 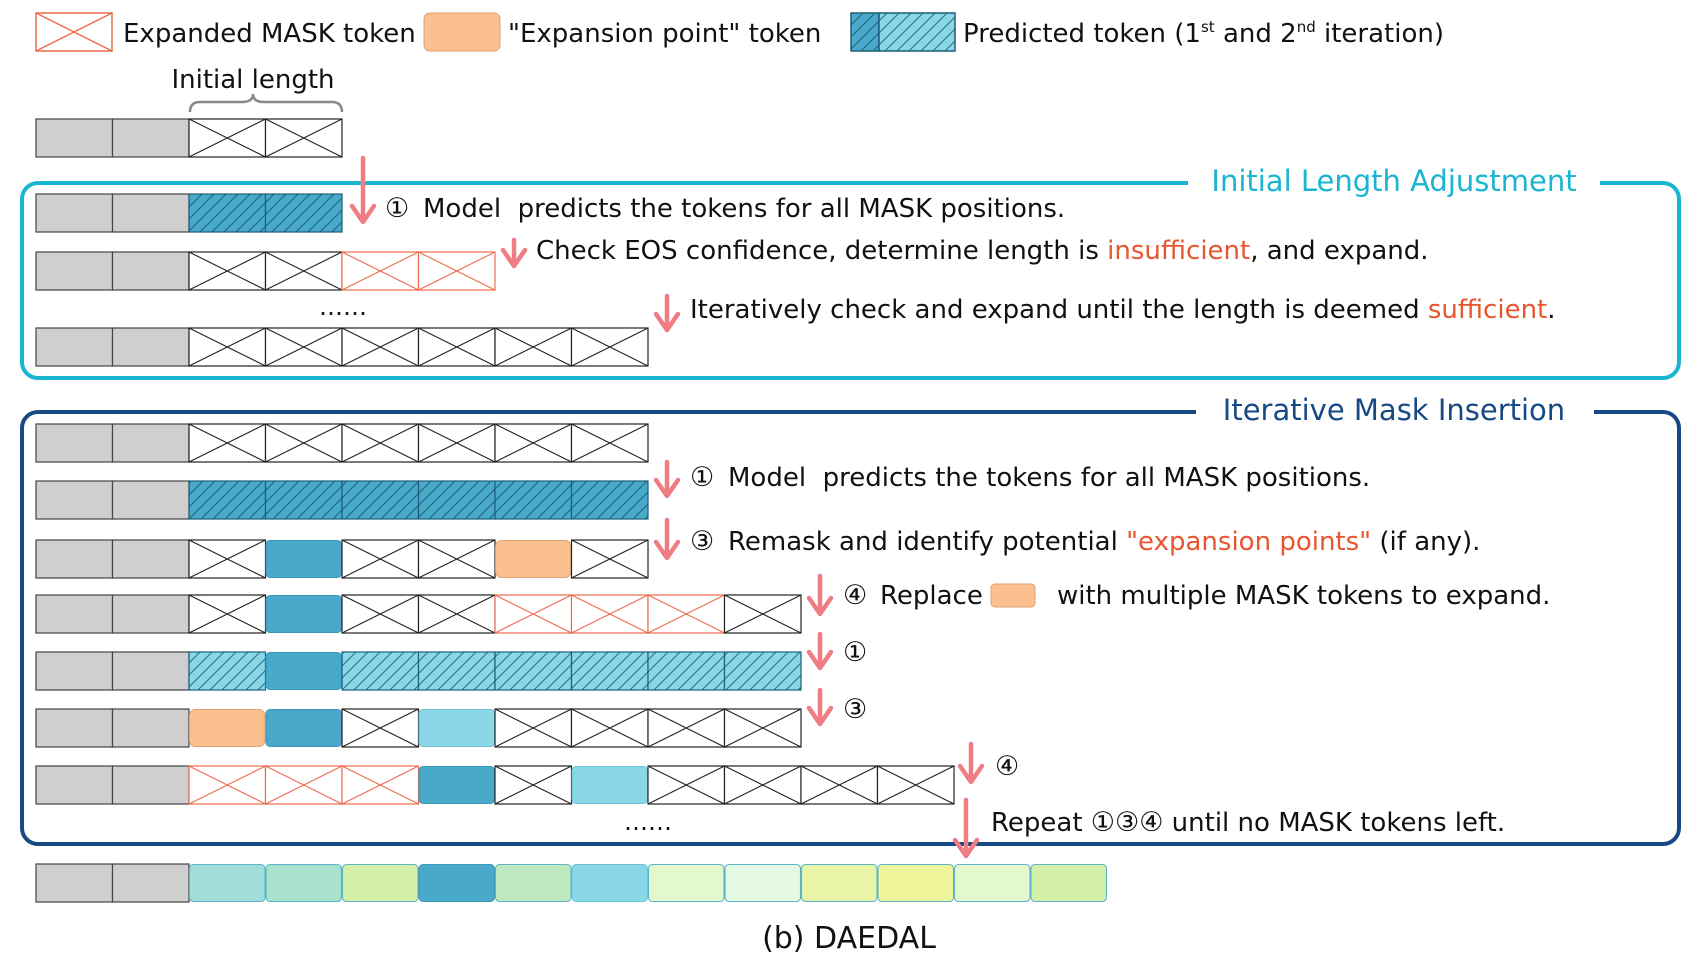 I want to click on s2-step6-num: ④, so click(x=1007, y=766).